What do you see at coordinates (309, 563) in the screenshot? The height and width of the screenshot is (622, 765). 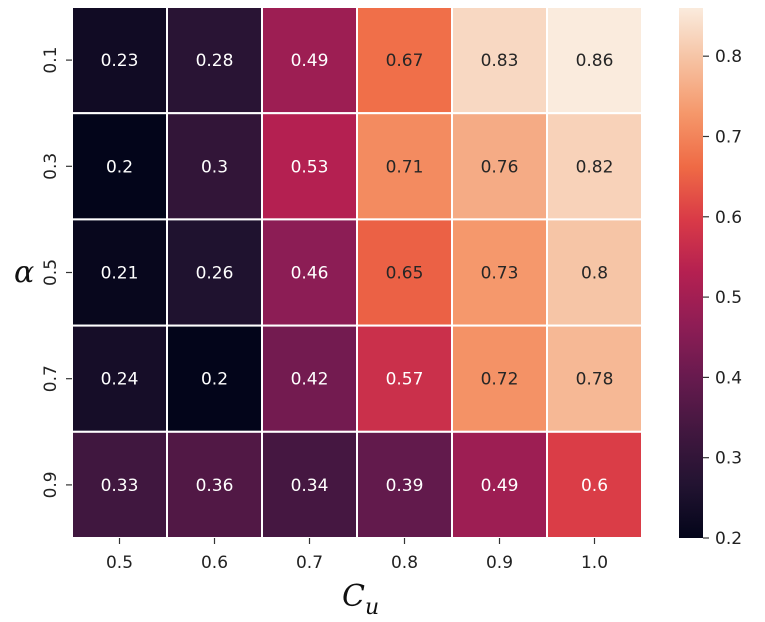 I see `x-tick-label: 0.7` at bounding box center [309, 563].